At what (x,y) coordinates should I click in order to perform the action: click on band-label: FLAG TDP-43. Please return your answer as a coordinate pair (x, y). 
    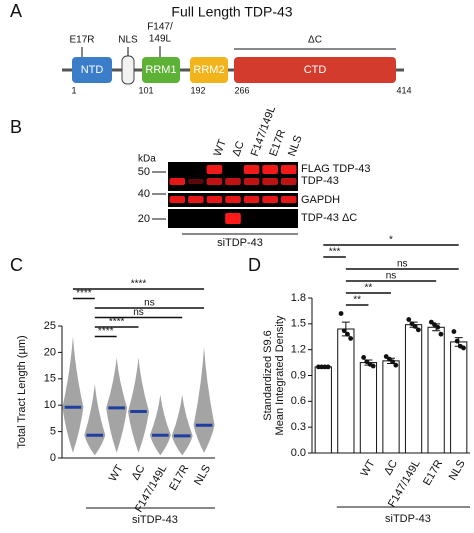
    Looking at the image, I should click on (336, 169).